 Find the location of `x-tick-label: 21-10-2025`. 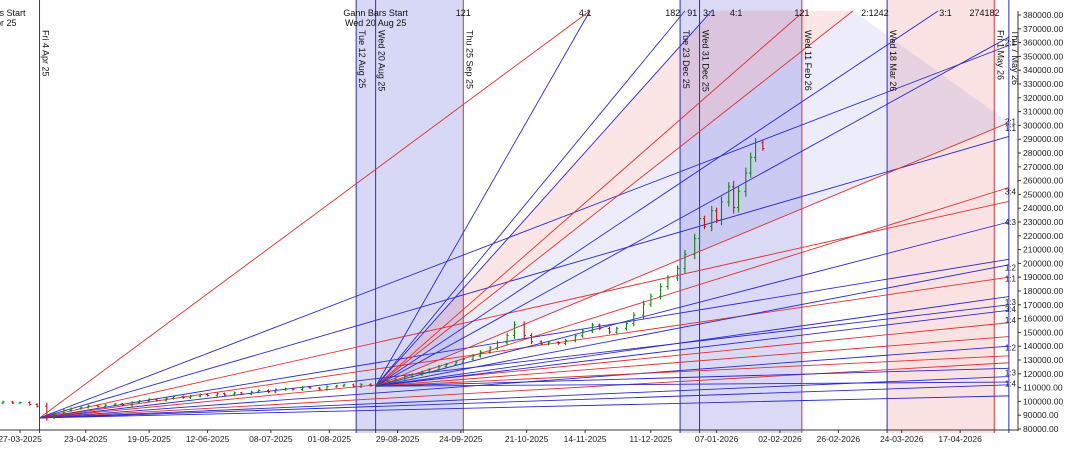

x-tick-label: 21-10-2025 is located at coordinates (527, 439).